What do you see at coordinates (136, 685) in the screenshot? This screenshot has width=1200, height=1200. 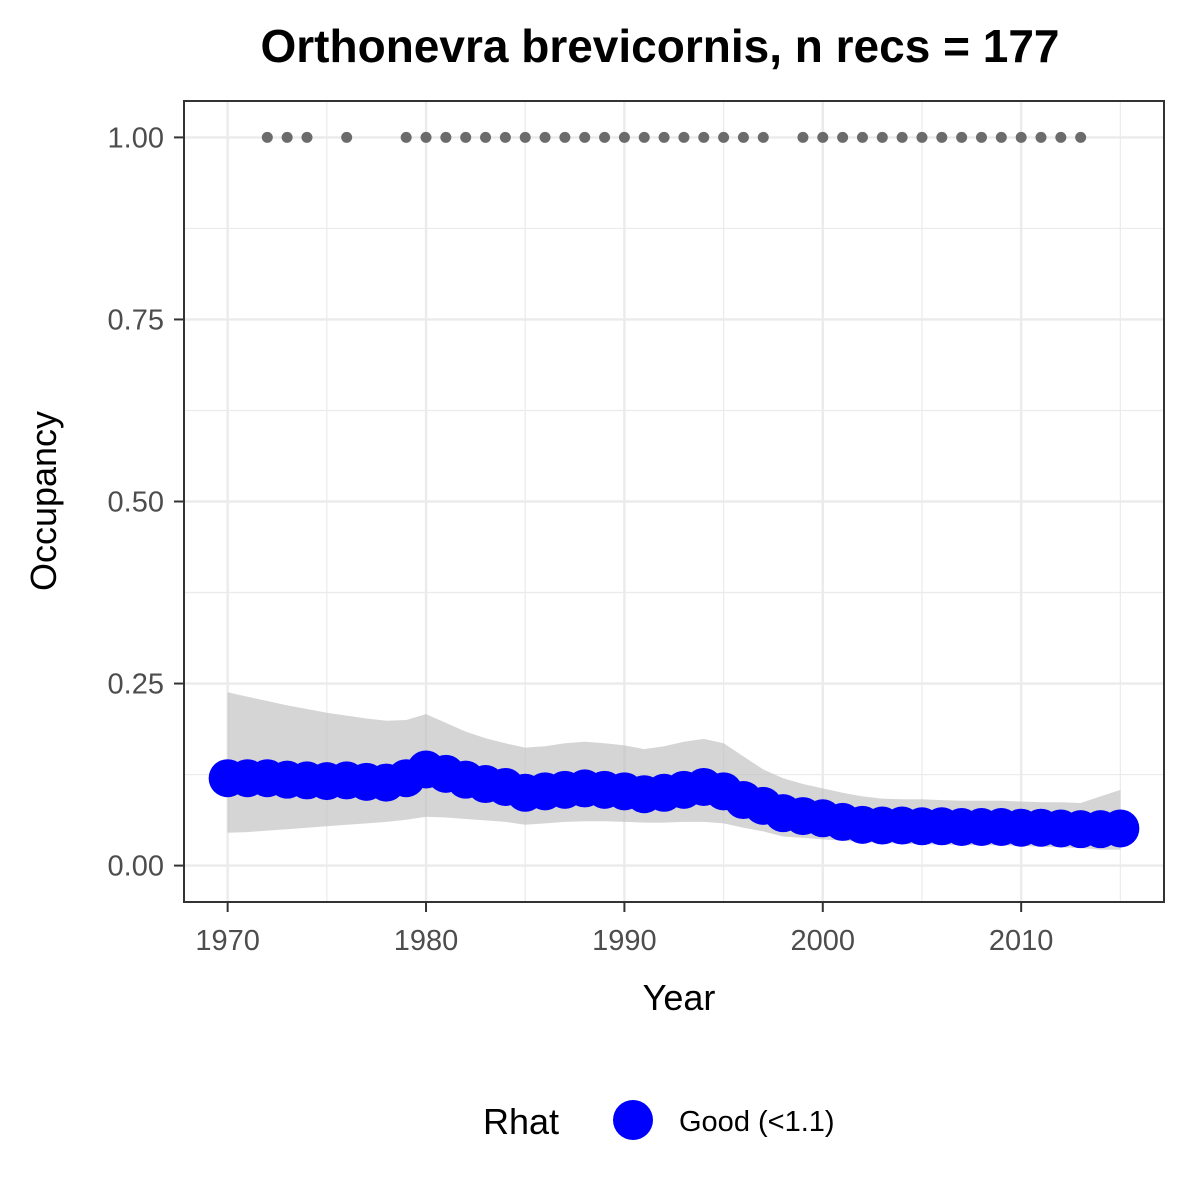 I see `y-tick-label: 0.25` at bounding box center [136, 685].